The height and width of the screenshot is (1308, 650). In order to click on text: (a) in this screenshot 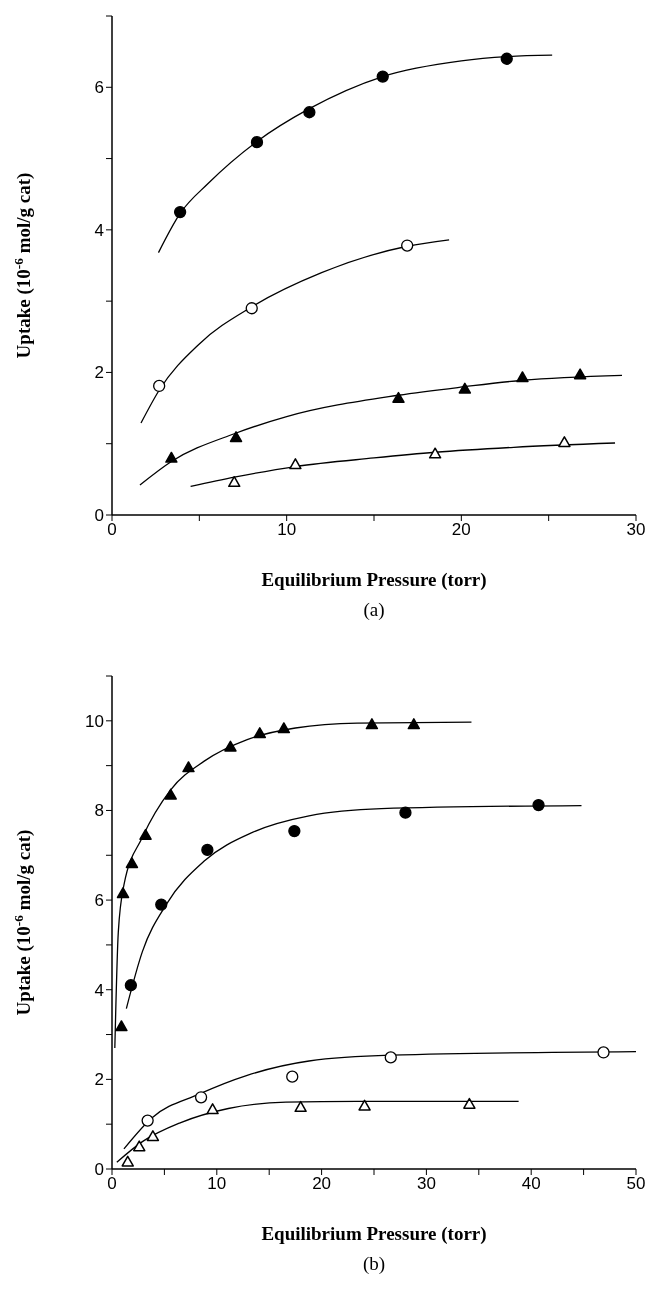, I will do `click(374, 610)`.